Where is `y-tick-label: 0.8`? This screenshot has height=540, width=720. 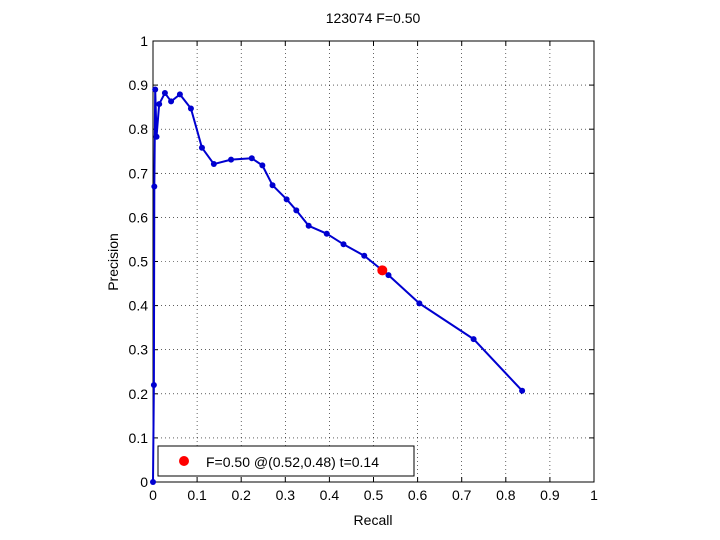
y-tick-label: 0.8 is located at coordinates (139, 129).